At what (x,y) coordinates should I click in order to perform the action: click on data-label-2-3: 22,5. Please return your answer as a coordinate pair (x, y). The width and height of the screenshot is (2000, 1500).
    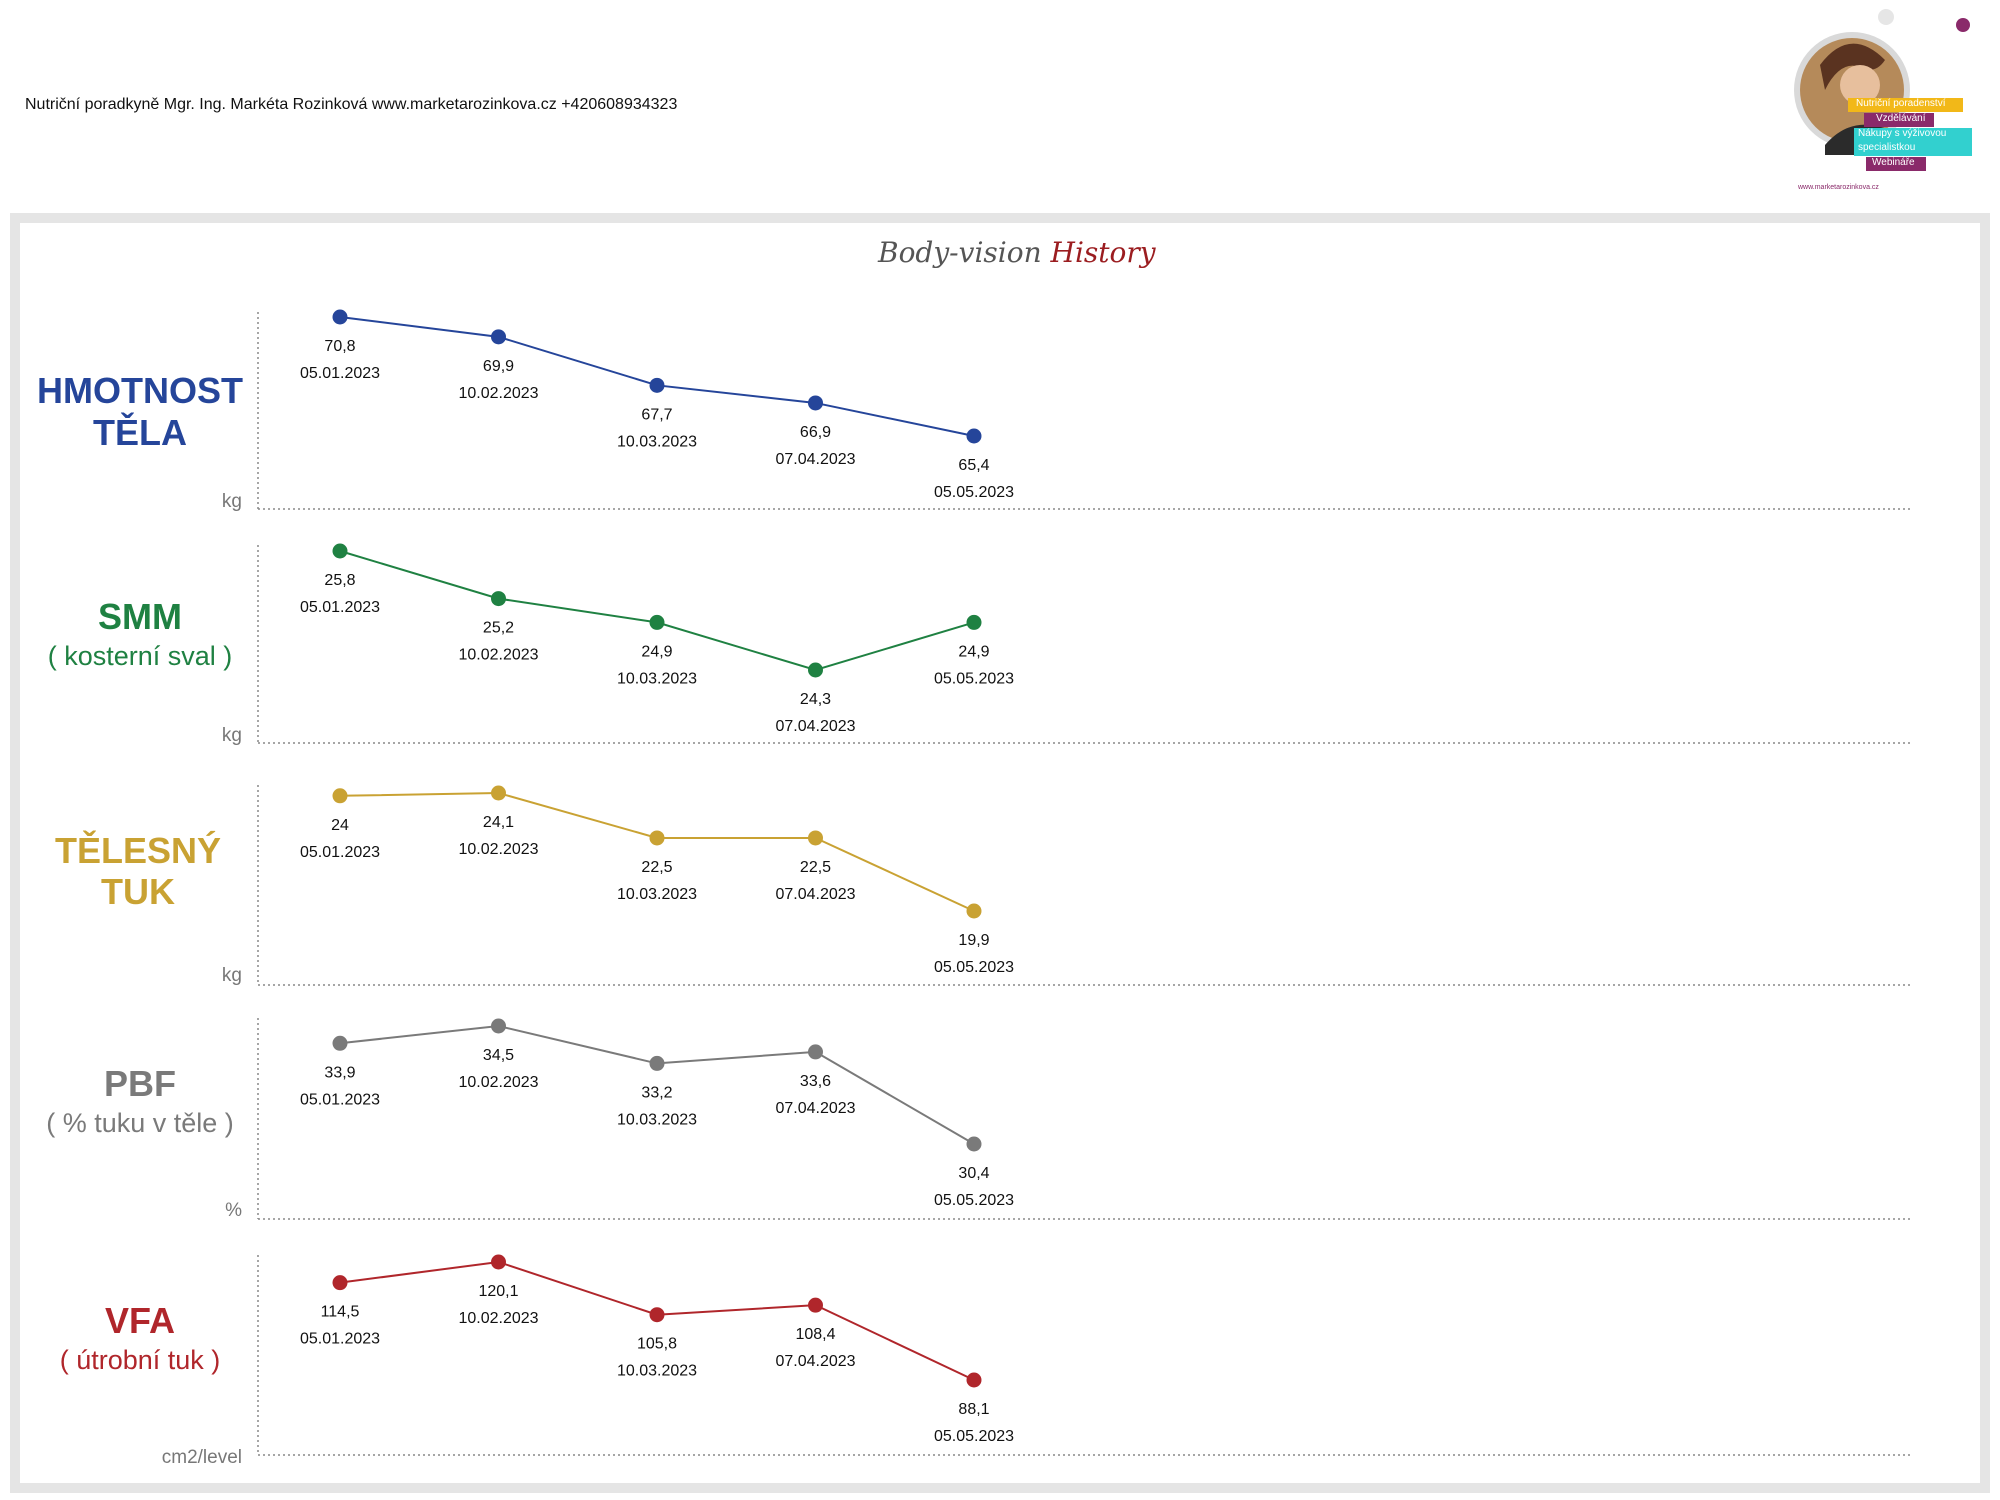
    Looking at the image, I should click on (815, 867).